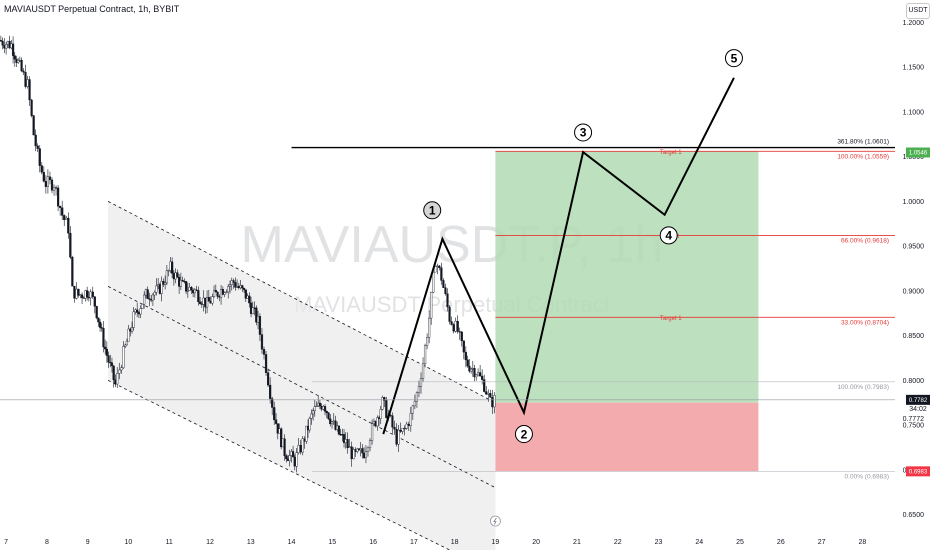 This screenshot has width=932, height=550. What do you see at coordinates (495, 521) in the screenshot?
I see `flash-icon` at bounding box center [495, 521].